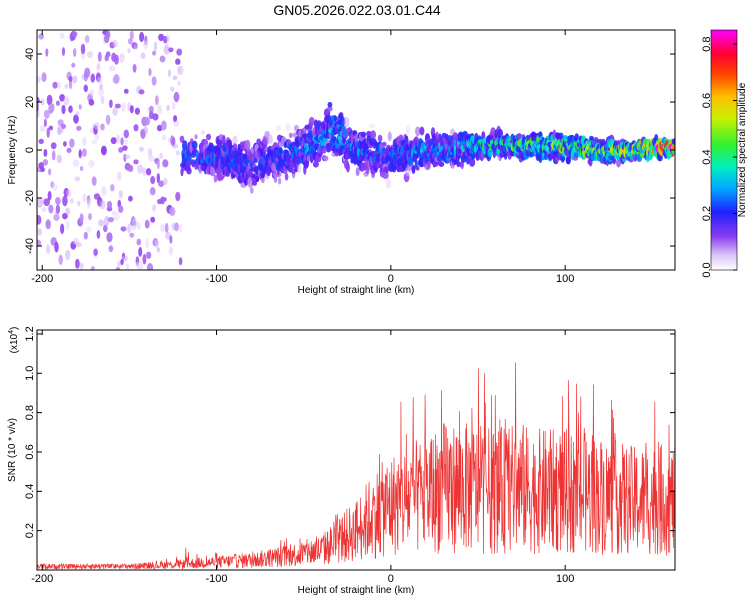  I want to click on y-tick-label: -40, so click(30, 246).